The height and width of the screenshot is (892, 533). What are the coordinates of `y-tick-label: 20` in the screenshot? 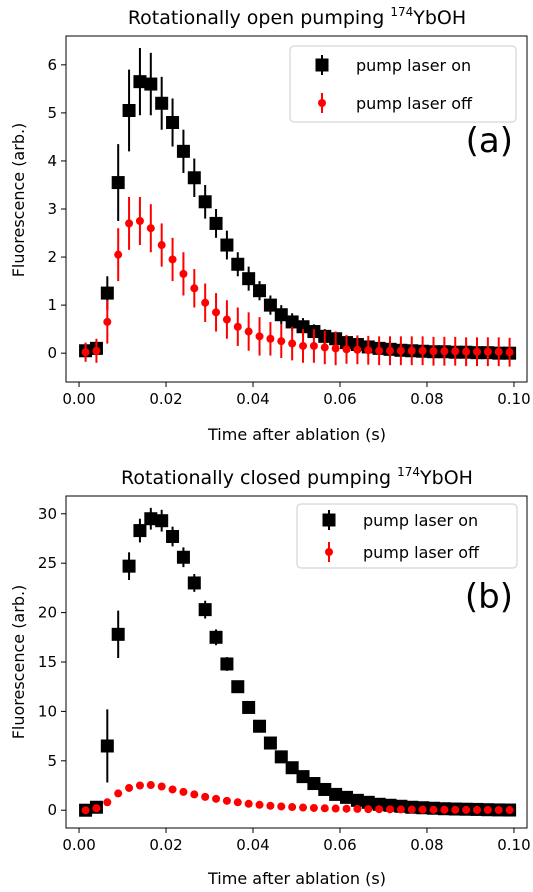 It's located at (47, 613).